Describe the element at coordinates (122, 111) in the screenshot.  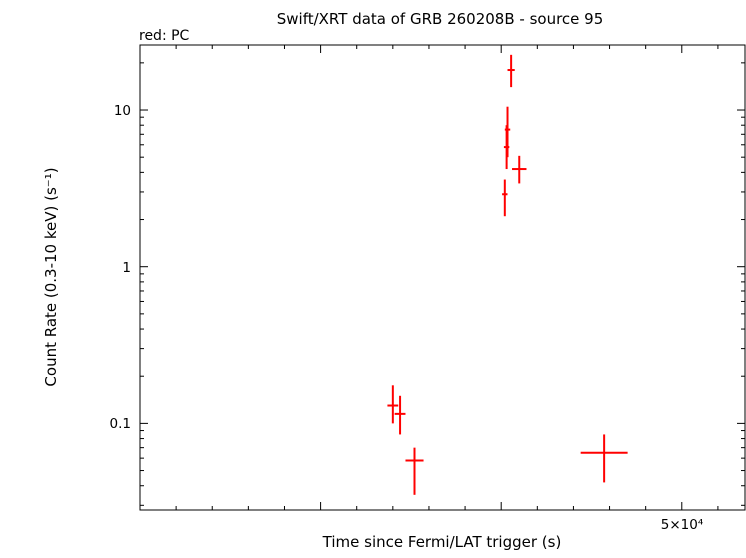
I see `y-tick-label-10: 10` at that location.